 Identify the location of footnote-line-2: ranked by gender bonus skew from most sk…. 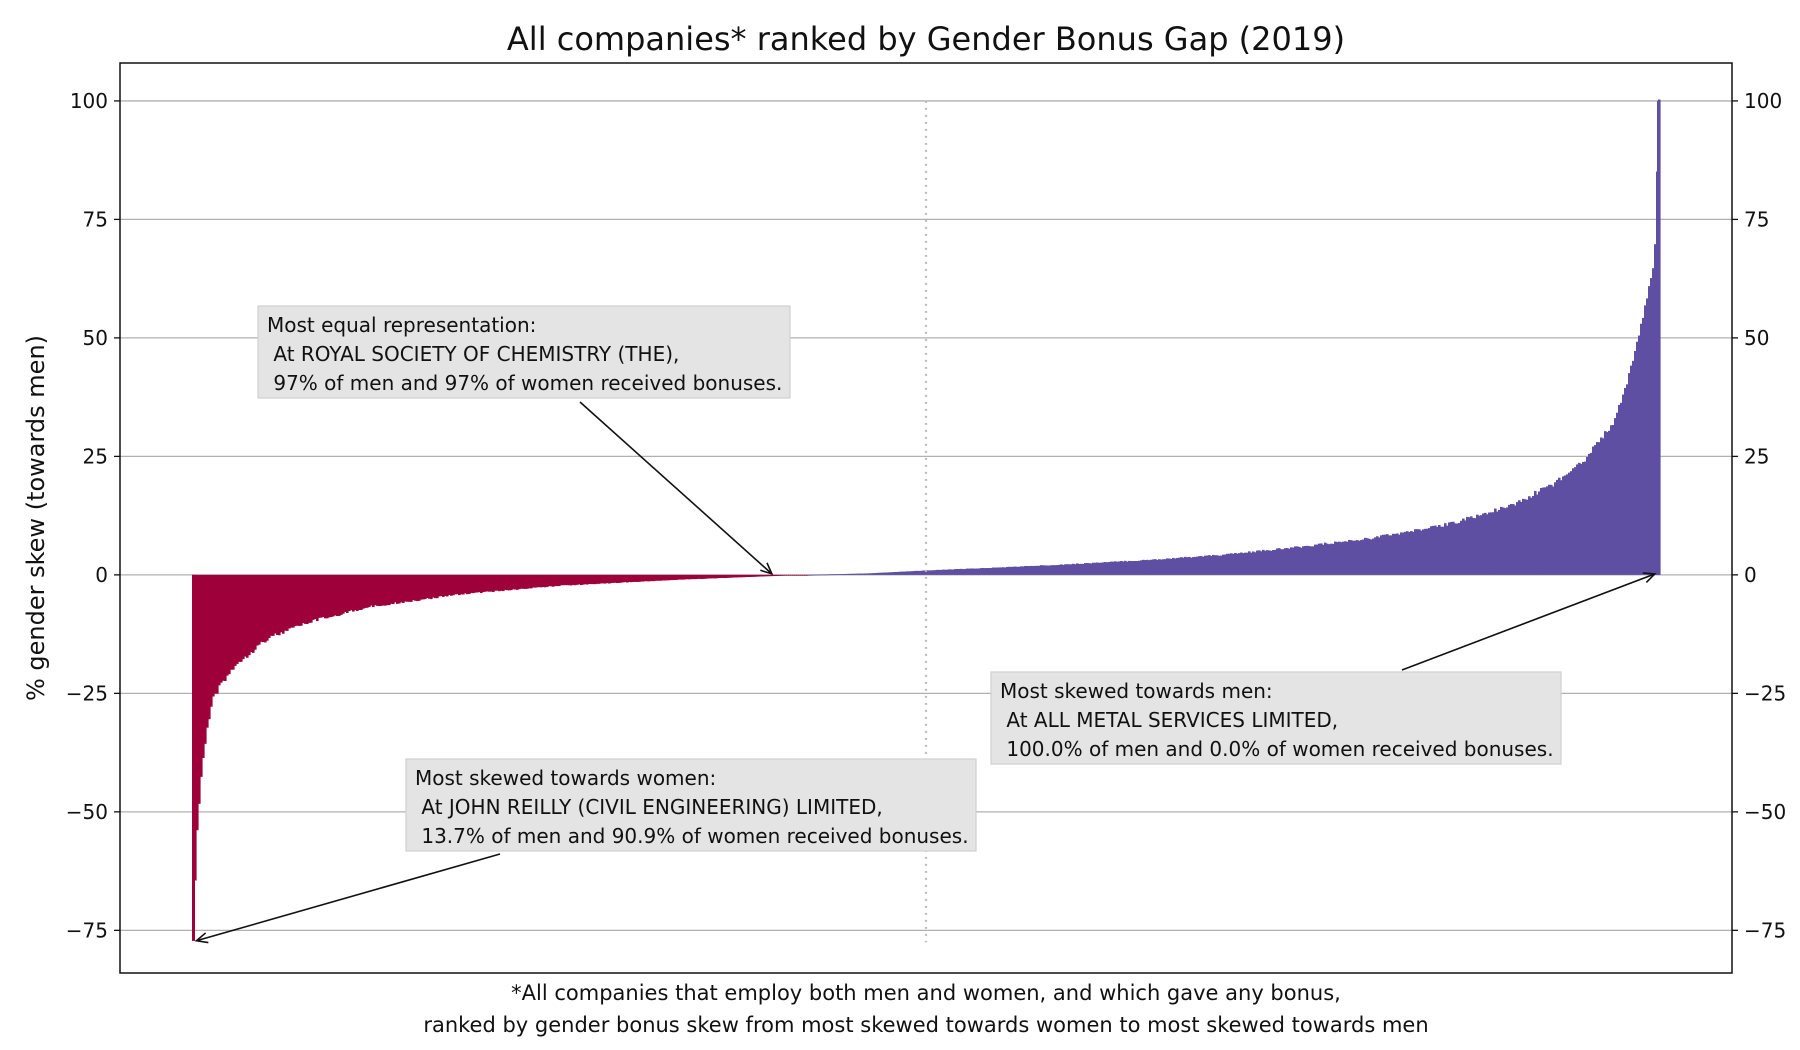
(925, 1025).